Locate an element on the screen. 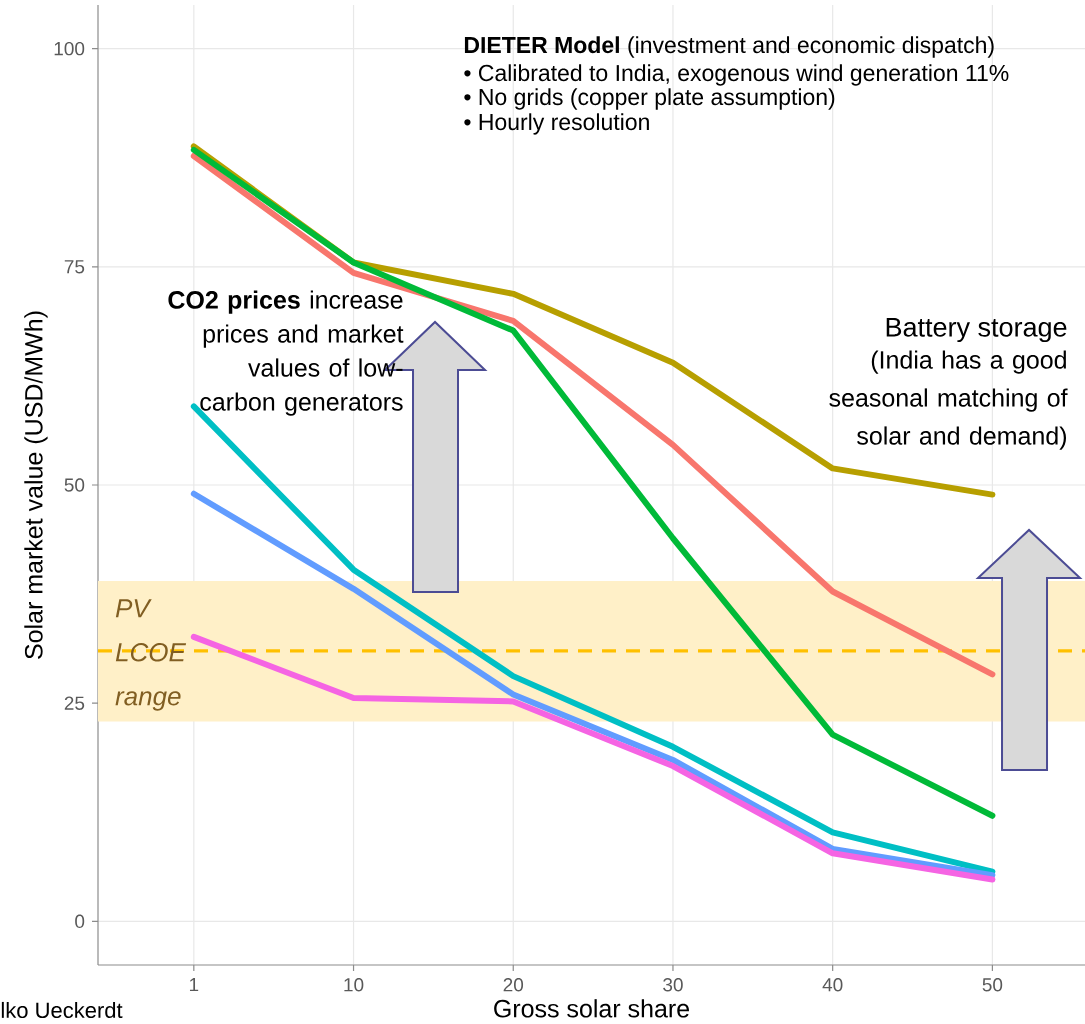 Image resolution: width=1085 pixels, height=1024 pixels. annotation: • No grids (copper plate assumption) is located at coordinates (649, 99).